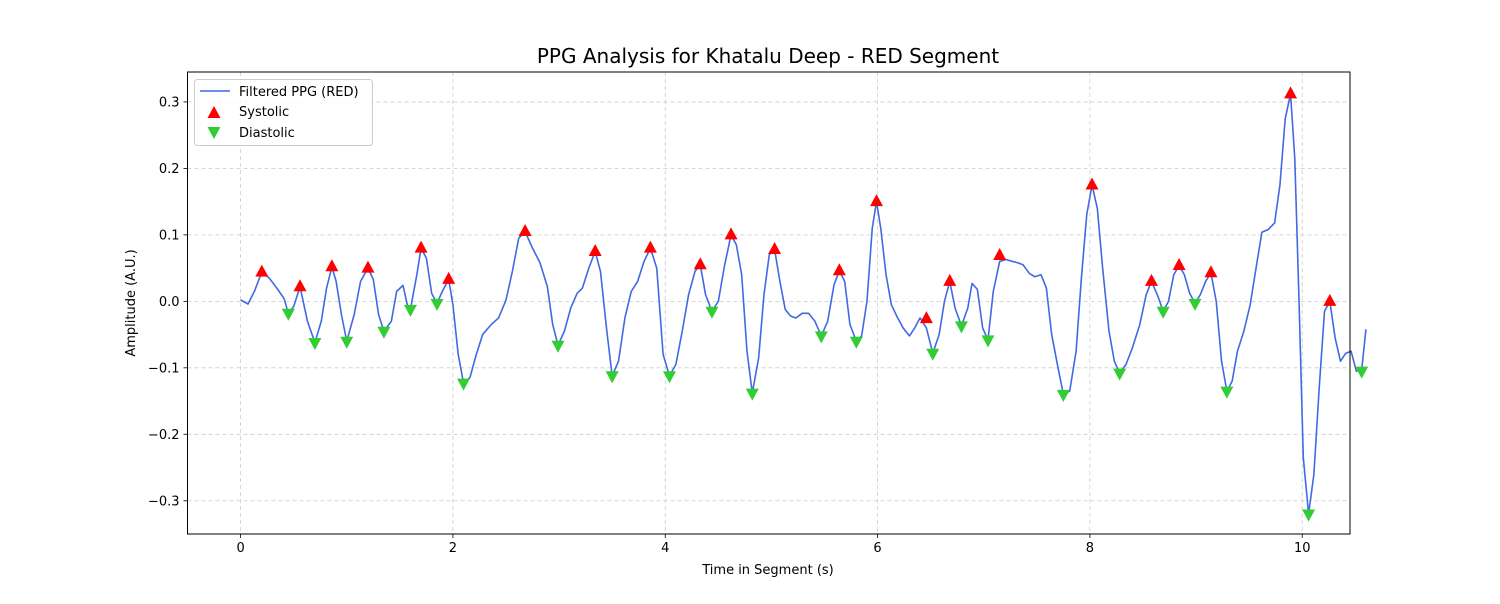 The width and height of the screenshot is (1500, 604). I want to click on x-tick-label: 10, so click(1302, 548).